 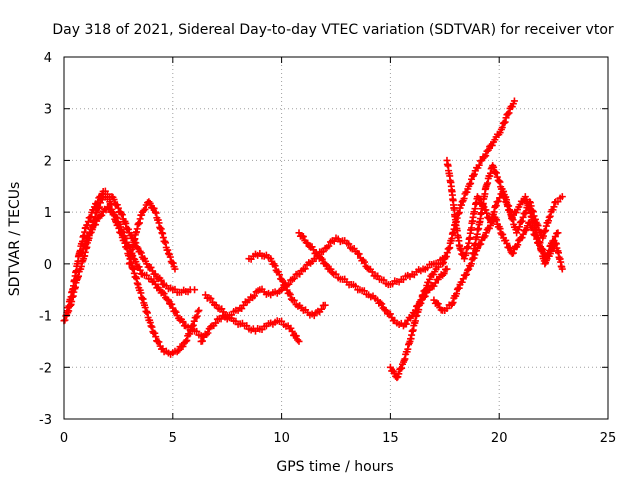 I want to click on x-tick-label: 20, so click(x=499, y=438).